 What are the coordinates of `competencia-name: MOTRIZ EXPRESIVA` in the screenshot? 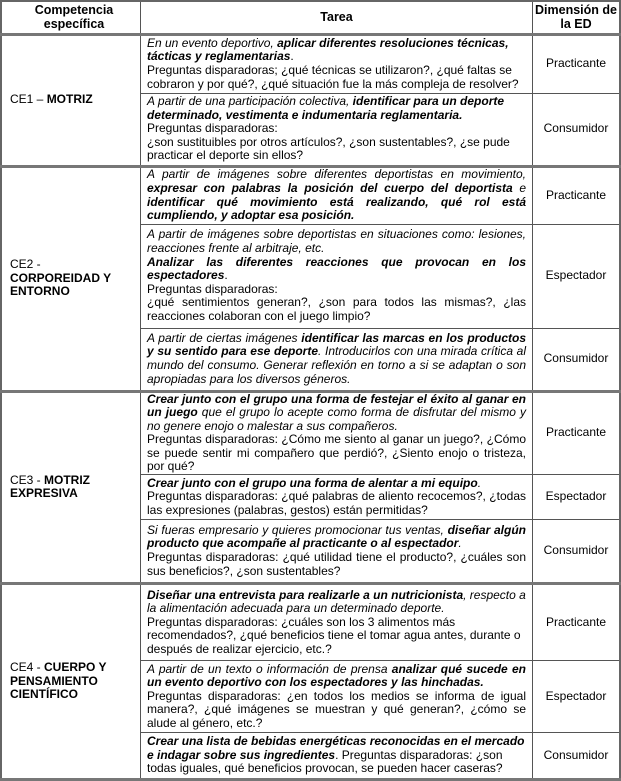 It's located at (50, 486).